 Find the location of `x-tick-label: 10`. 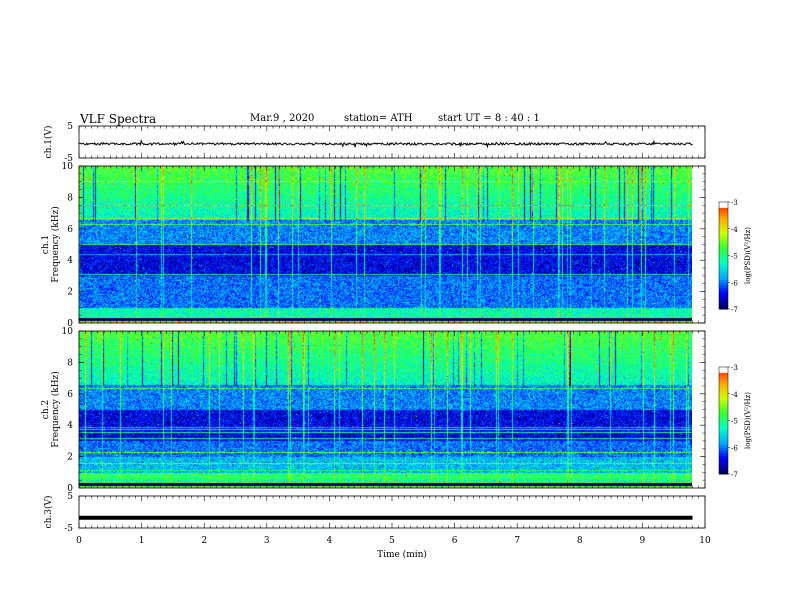

x-tick-label: 10 is located at coordinates (705, 541).